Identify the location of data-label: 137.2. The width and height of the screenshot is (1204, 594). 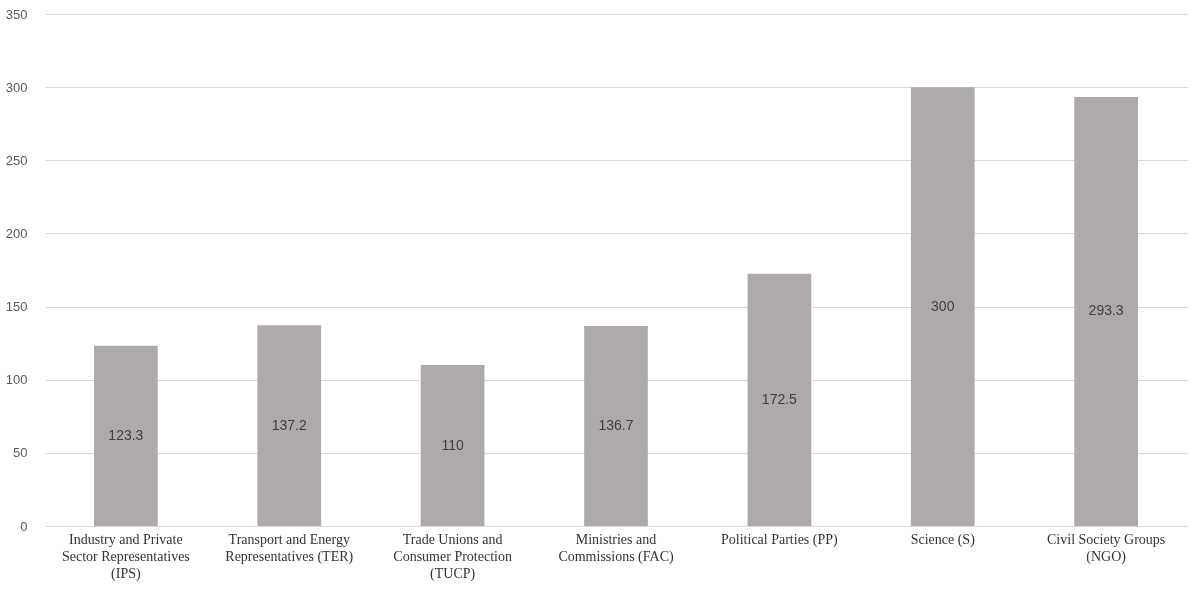
(289, 424).